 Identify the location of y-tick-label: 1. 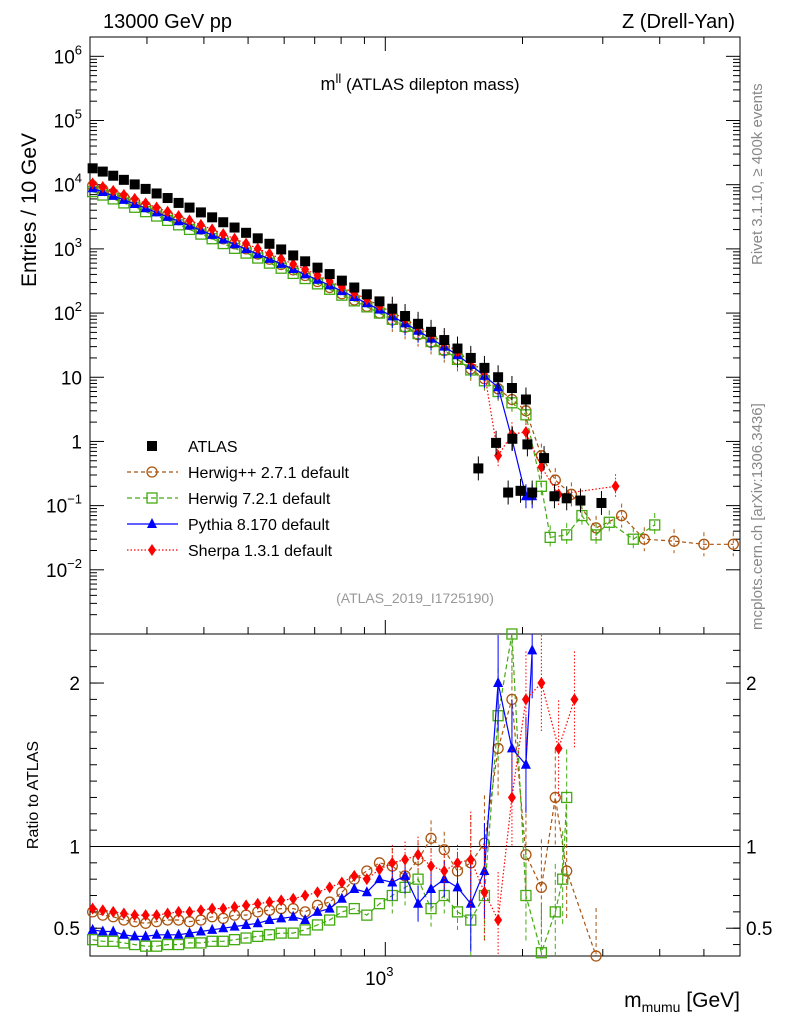
(76, 442).